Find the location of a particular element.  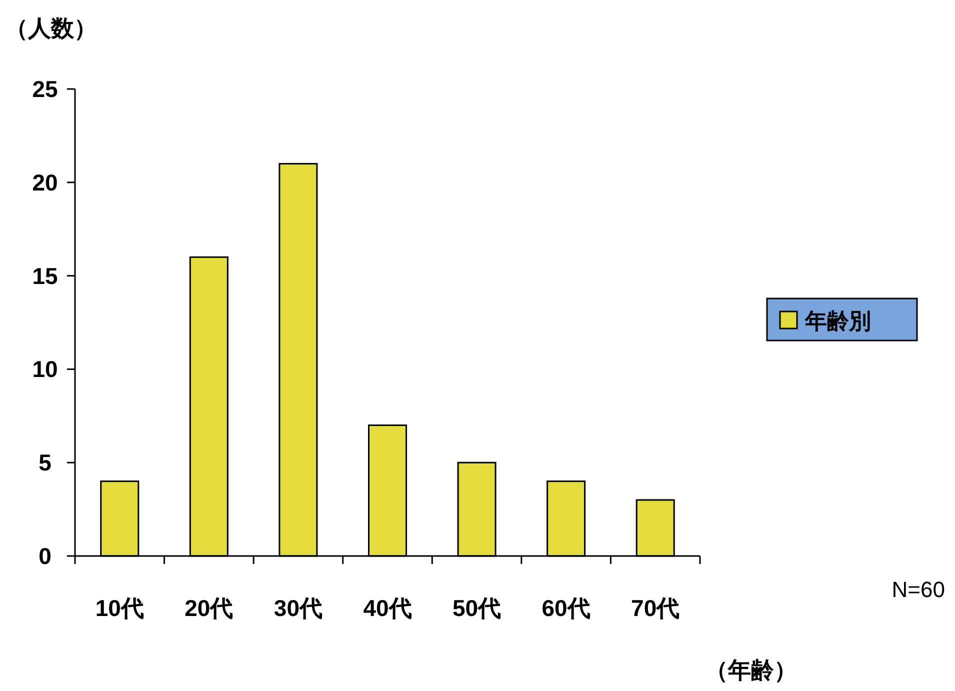

y-tick-label: 10 is located at coordinates (45, 369).